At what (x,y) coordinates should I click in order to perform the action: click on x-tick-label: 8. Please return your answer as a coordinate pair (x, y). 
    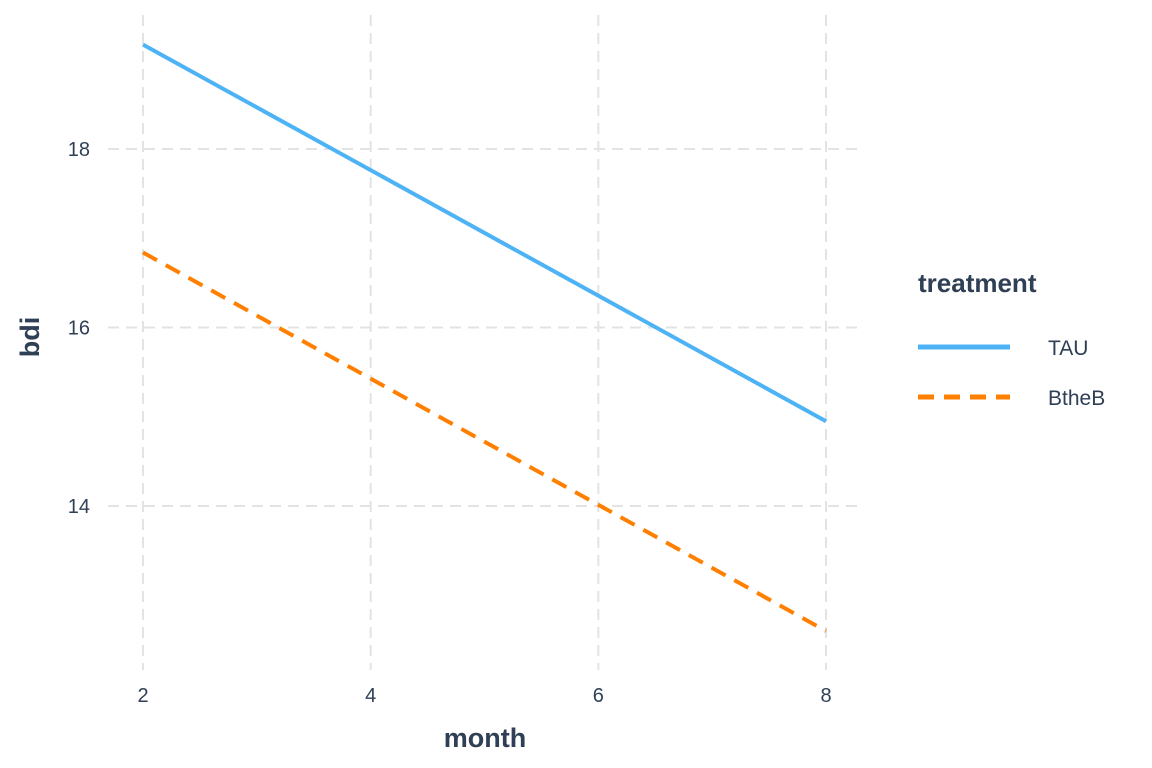
    Looking at the image, I should click on (825, 696).